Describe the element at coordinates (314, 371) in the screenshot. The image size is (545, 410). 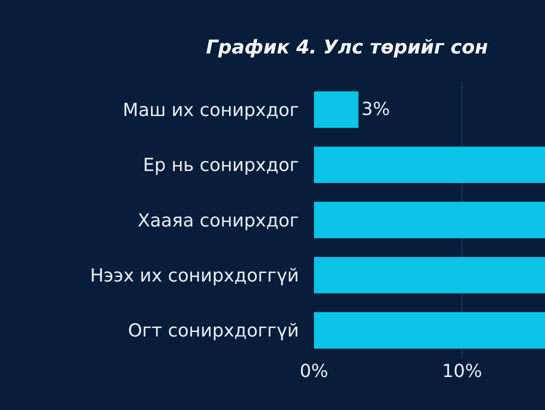
I see `x-tick-label: 0%` at that location.